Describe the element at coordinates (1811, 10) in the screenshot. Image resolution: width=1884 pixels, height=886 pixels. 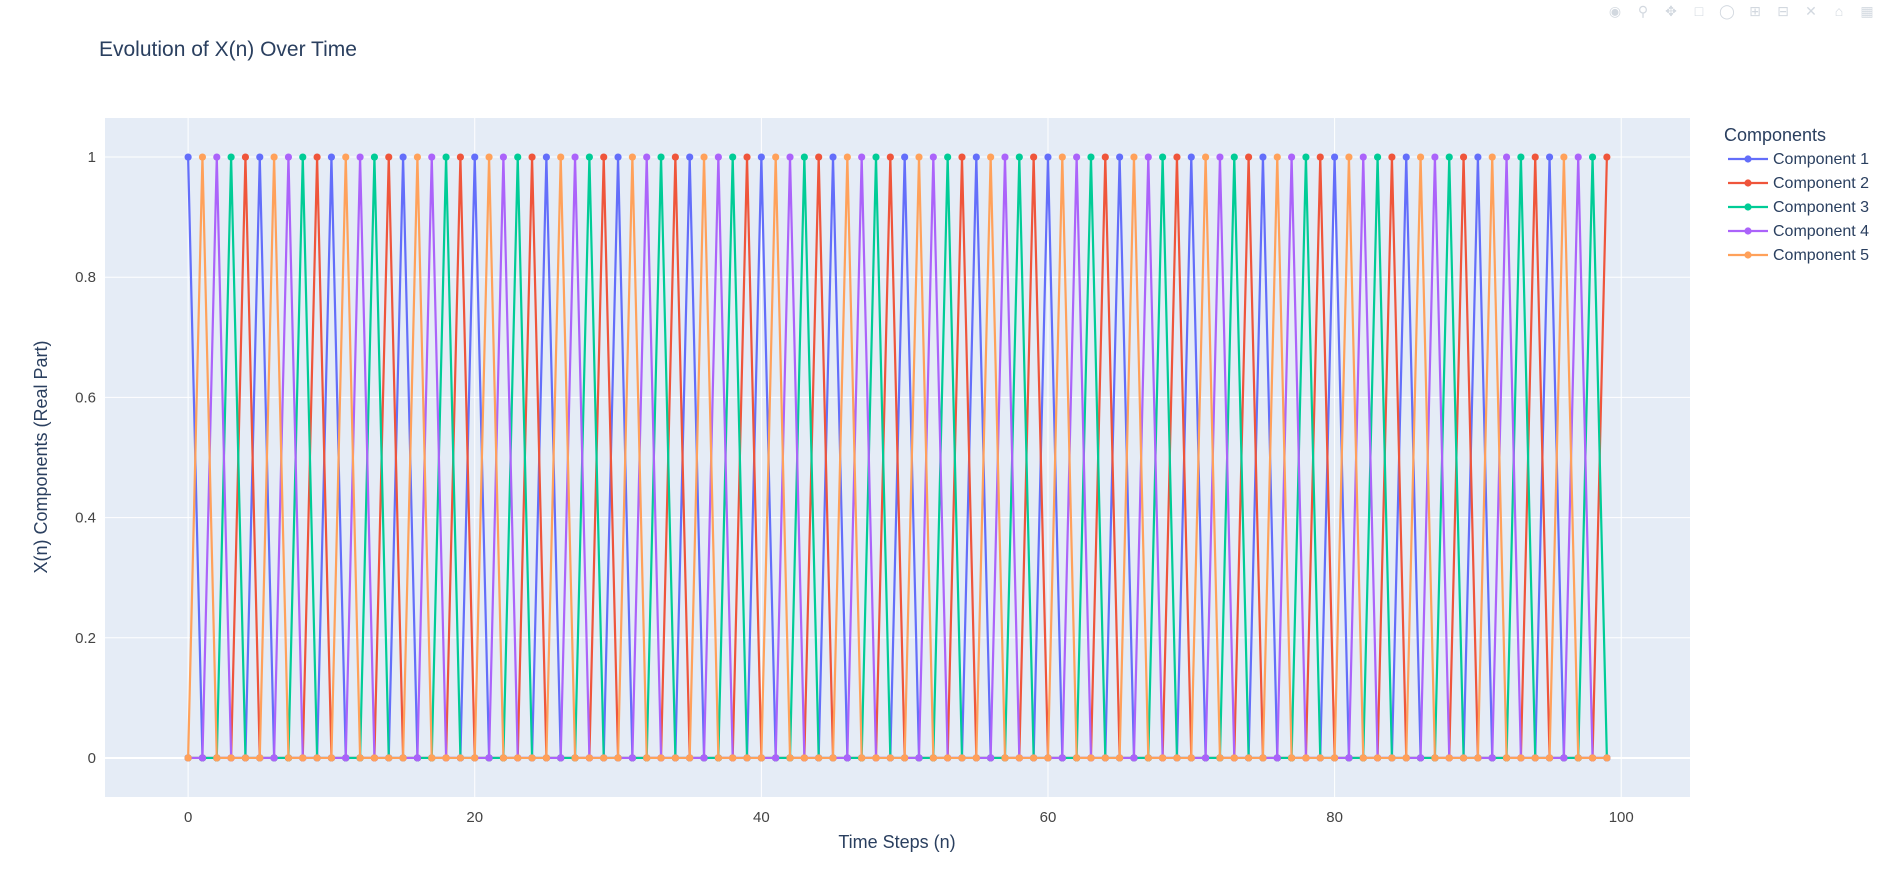
I see `autoscale-icon: ✕` at that location.